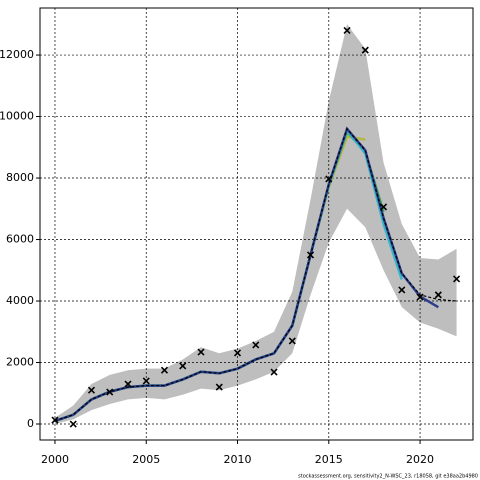 Image resolution: width=480 pixels, height=480 pixels. What do you see at coordinates (329, 459) in the screenshot?
I see `x-tick-label: 2015` at bounding box center [329, 459].